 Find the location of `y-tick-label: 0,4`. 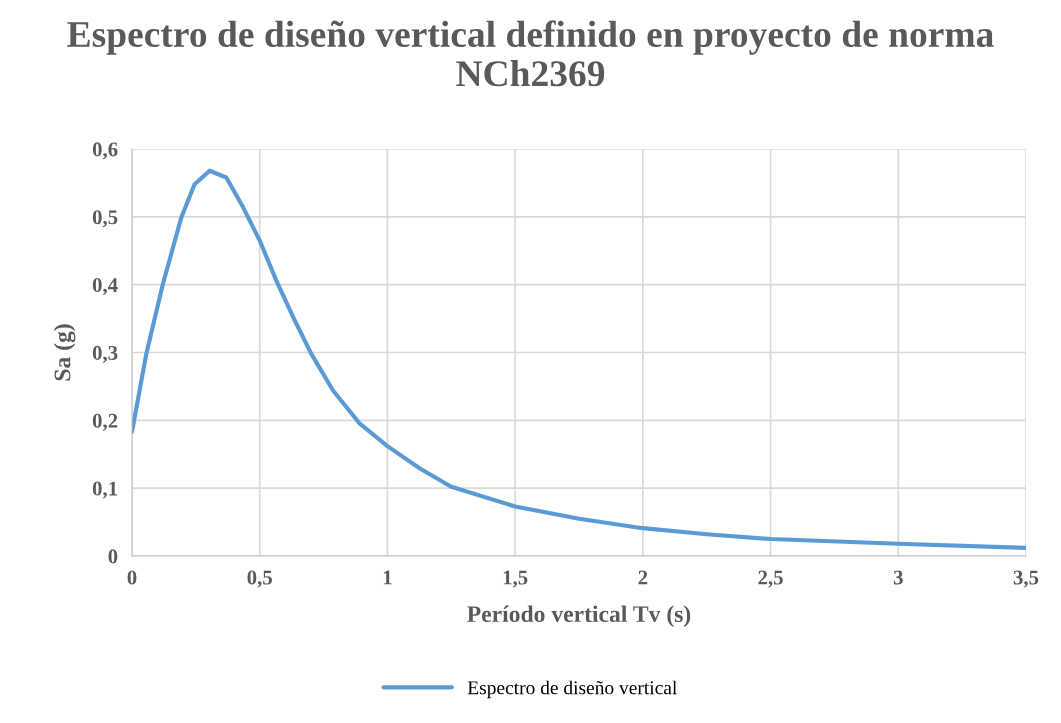

y-tick-label: 0,4 is located at coordinates (105, 287).